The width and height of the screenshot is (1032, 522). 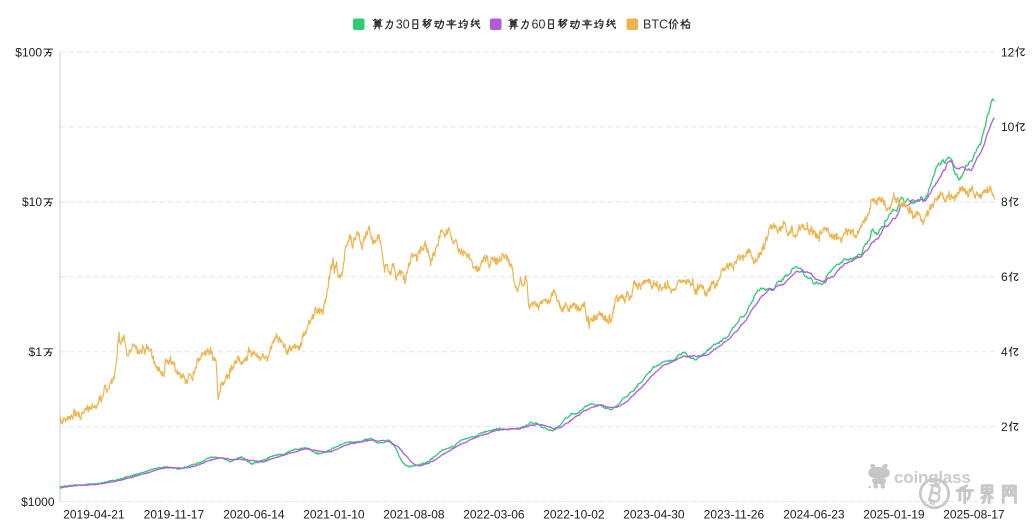 I want to click on svg-text: 30, so click(x=403, y=25).